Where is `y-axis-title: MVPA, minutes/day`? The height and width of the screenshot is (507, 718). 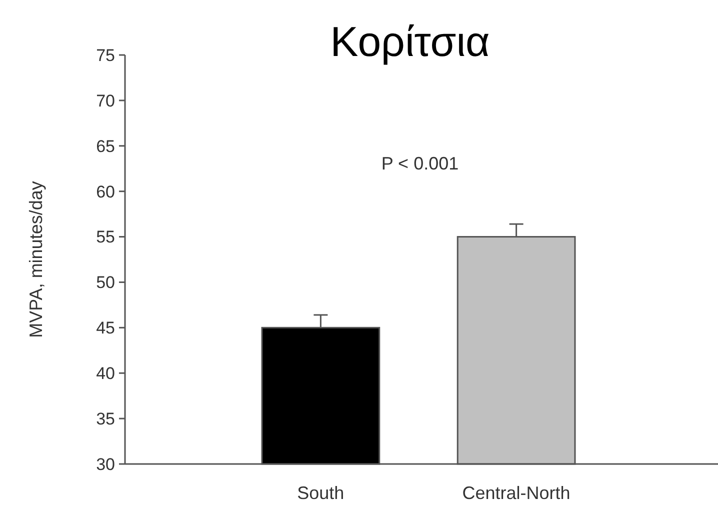 y-axis-title: MVPA, minutes/day is located at coordinates (36, 259).